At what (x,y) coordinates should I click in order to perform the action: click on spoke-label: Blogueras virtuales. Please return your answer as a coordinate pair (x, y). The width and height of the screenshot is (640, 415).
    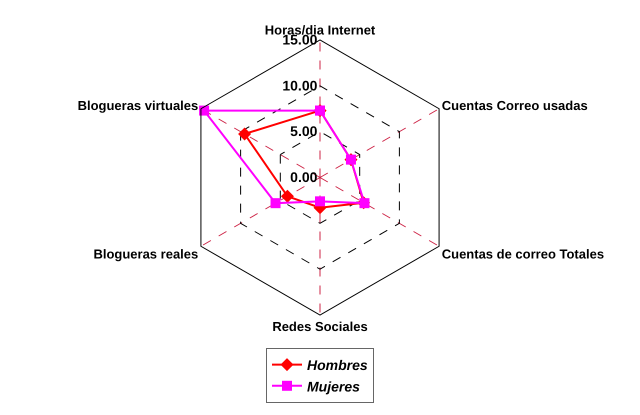
    Looking at the image, I should click on (138, 105).